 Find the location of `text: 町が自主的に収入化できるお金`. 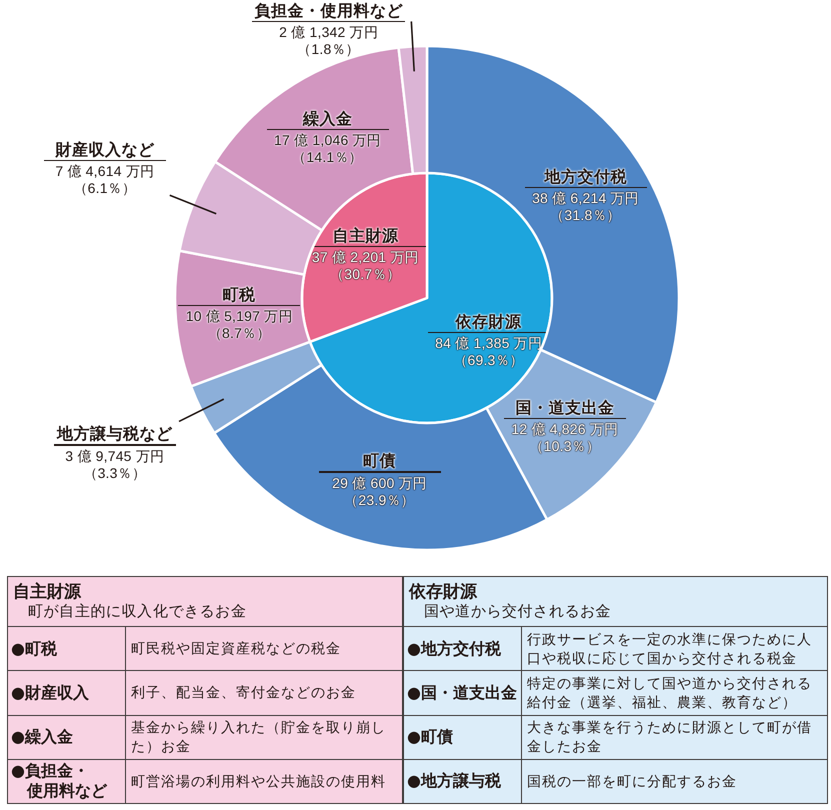

text: 町が自主的に収入化できるお金 is located at coordinates (136, 612).